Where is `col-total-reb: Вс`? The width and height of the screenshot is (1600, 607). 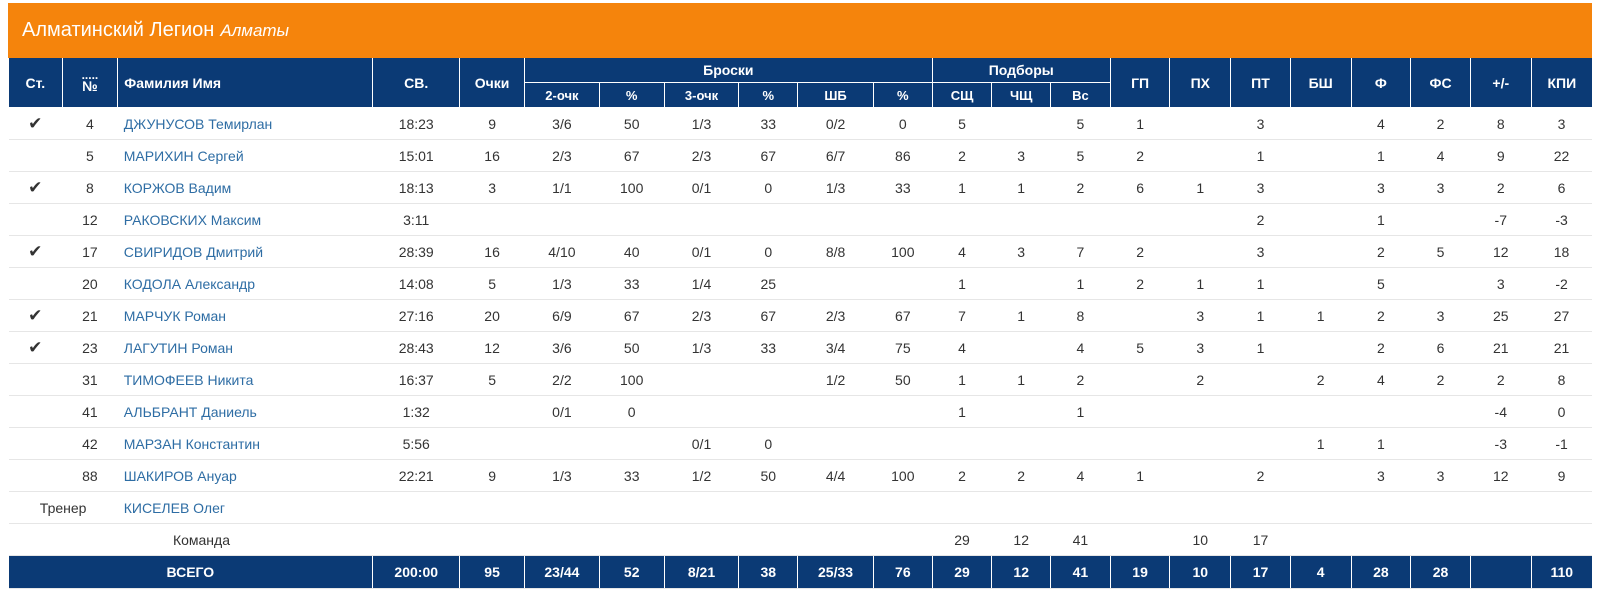 col-total-reb: Вс is located at coordinates (1080, 95).